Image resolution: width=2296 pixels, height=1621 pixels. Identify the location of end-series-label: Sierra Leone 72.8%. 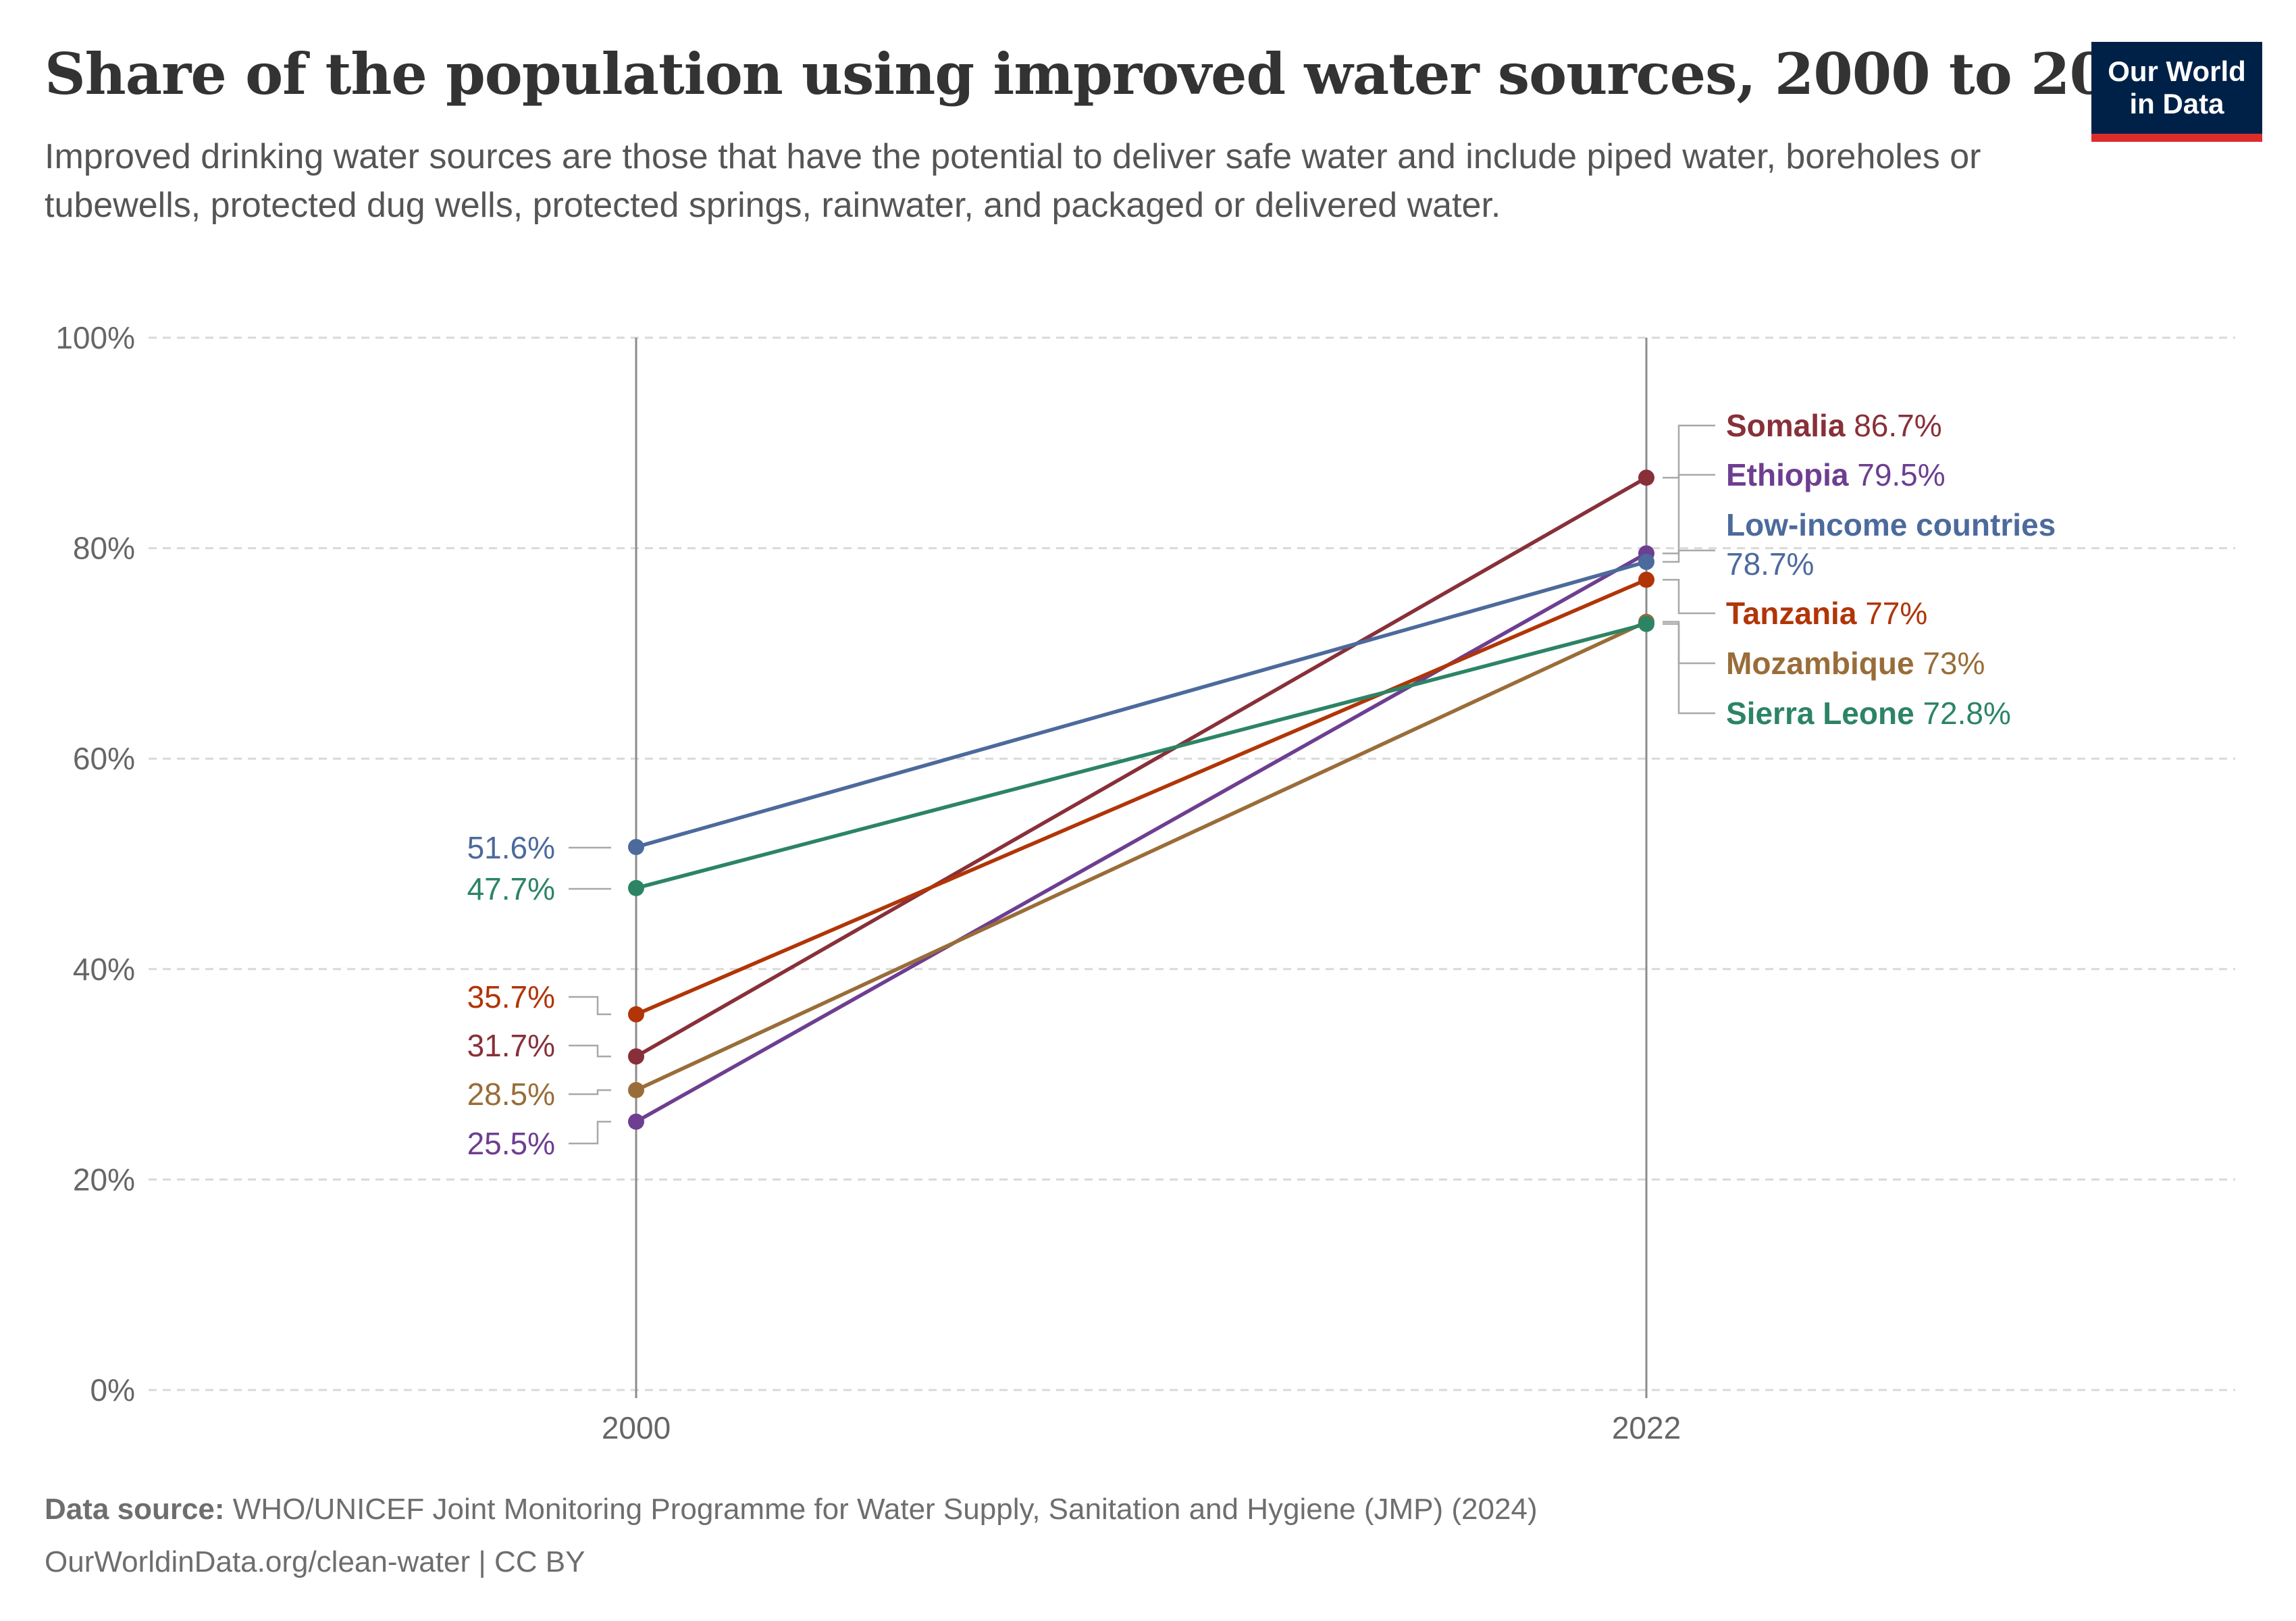
(1869, 713).